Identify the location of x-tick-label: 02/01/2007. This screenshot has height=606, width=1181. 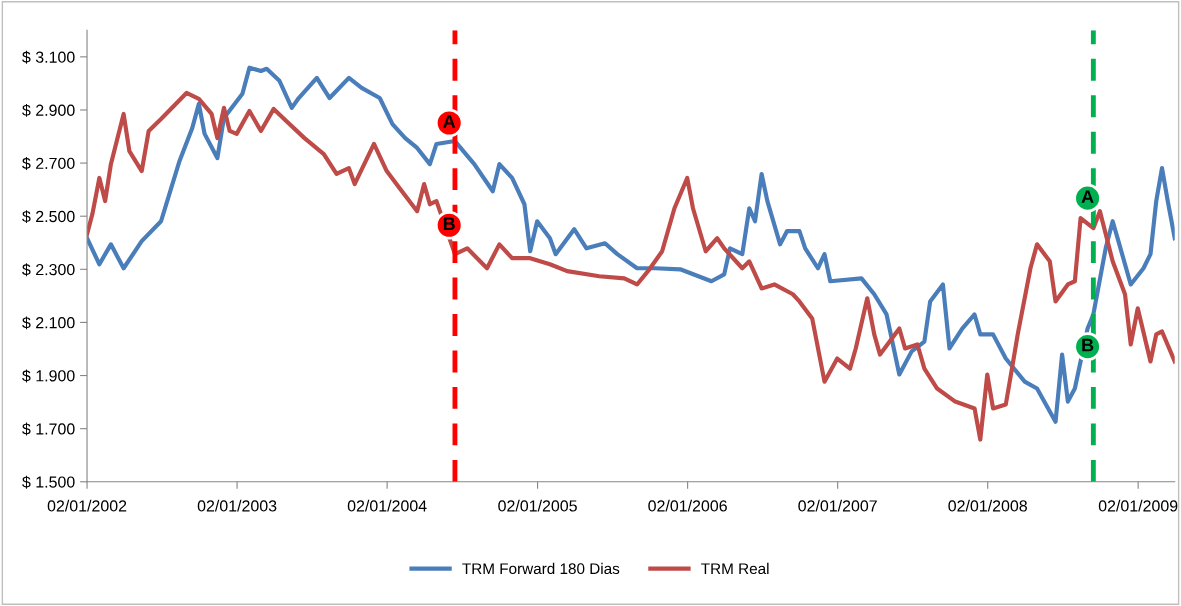
(837, 505).